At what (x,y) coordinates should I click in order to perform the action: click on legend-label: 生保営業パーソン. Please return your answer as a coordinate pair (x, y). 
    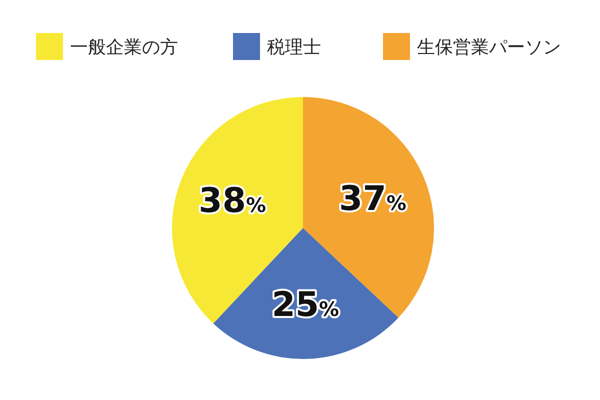
    Looking at the image, I should click on (489, 47).